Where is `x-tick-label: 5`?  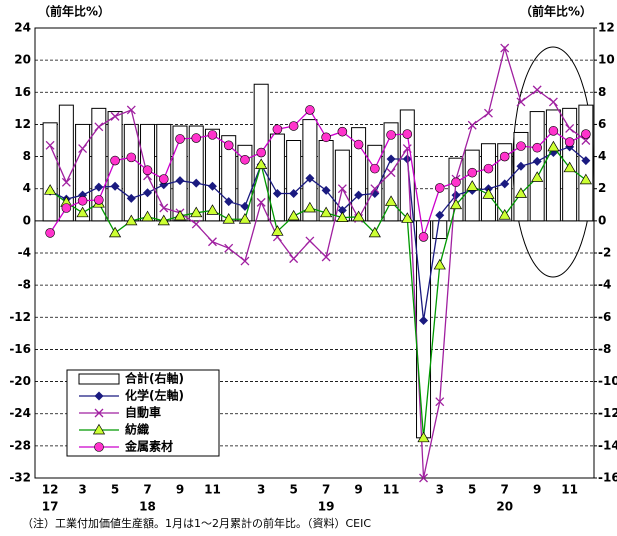
x-tick-label: 5 is located at coordinates (115, 490).